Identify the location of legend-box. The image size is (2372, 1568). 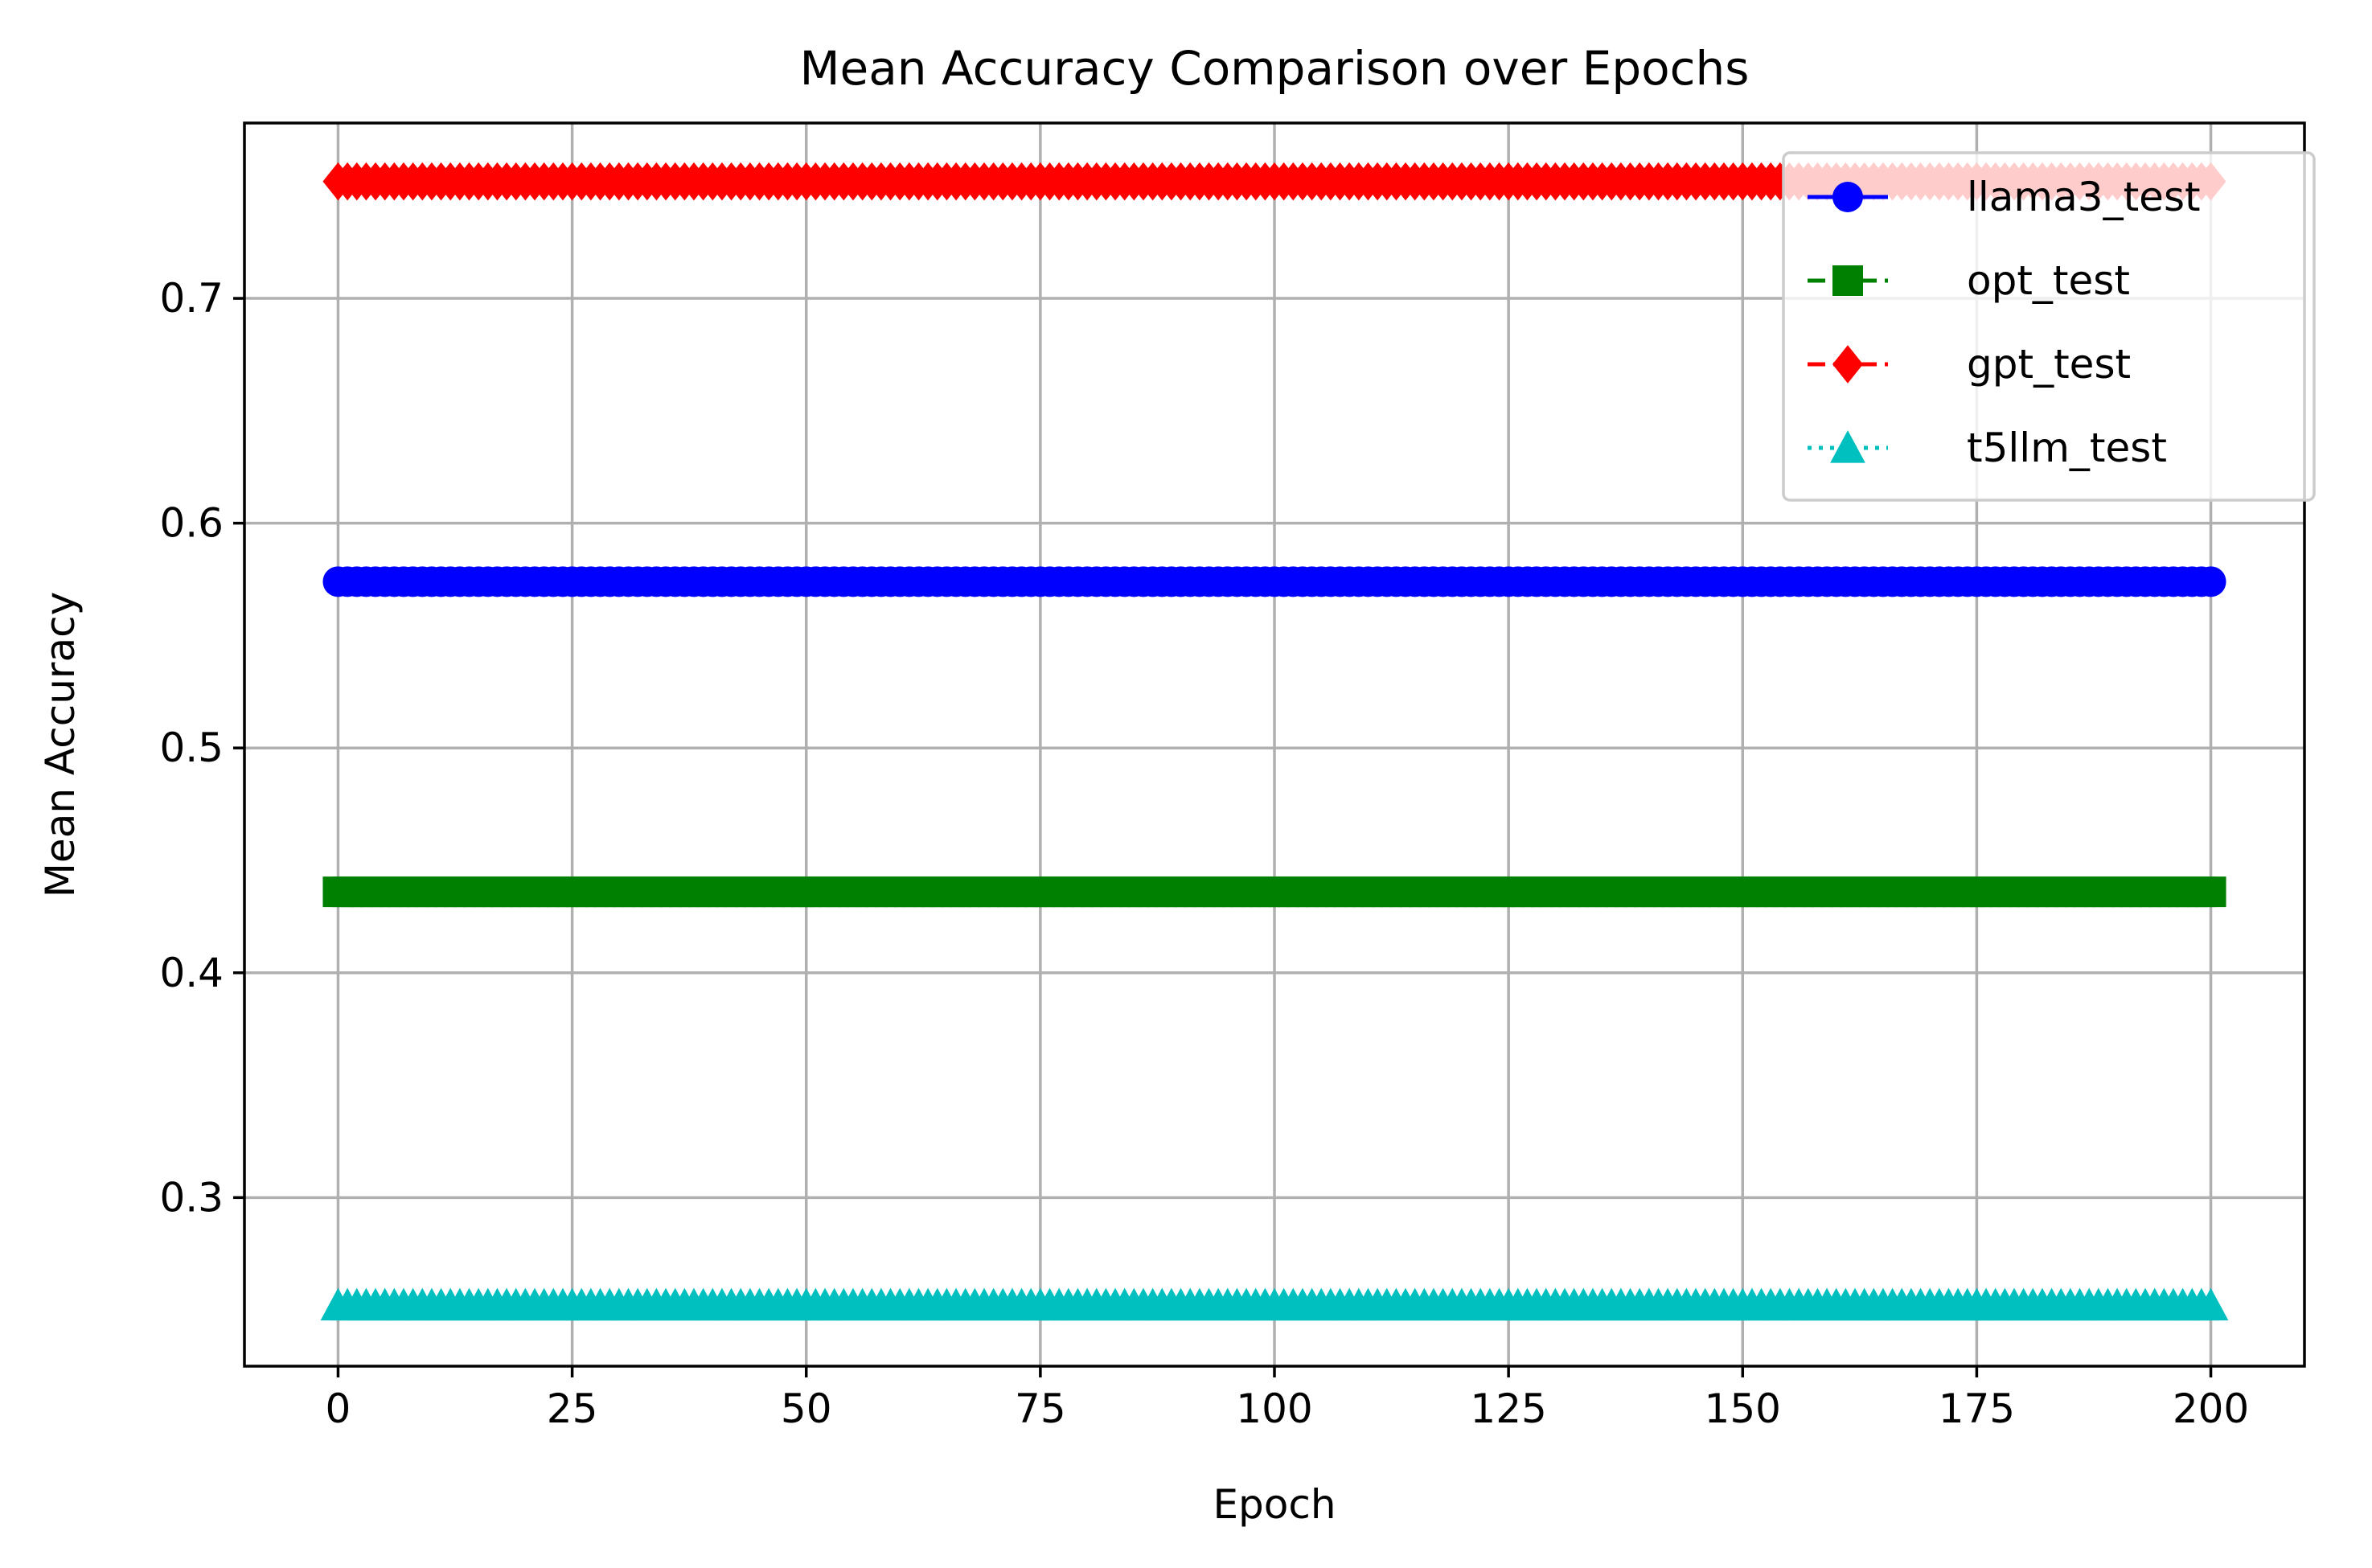
(2049, 326).